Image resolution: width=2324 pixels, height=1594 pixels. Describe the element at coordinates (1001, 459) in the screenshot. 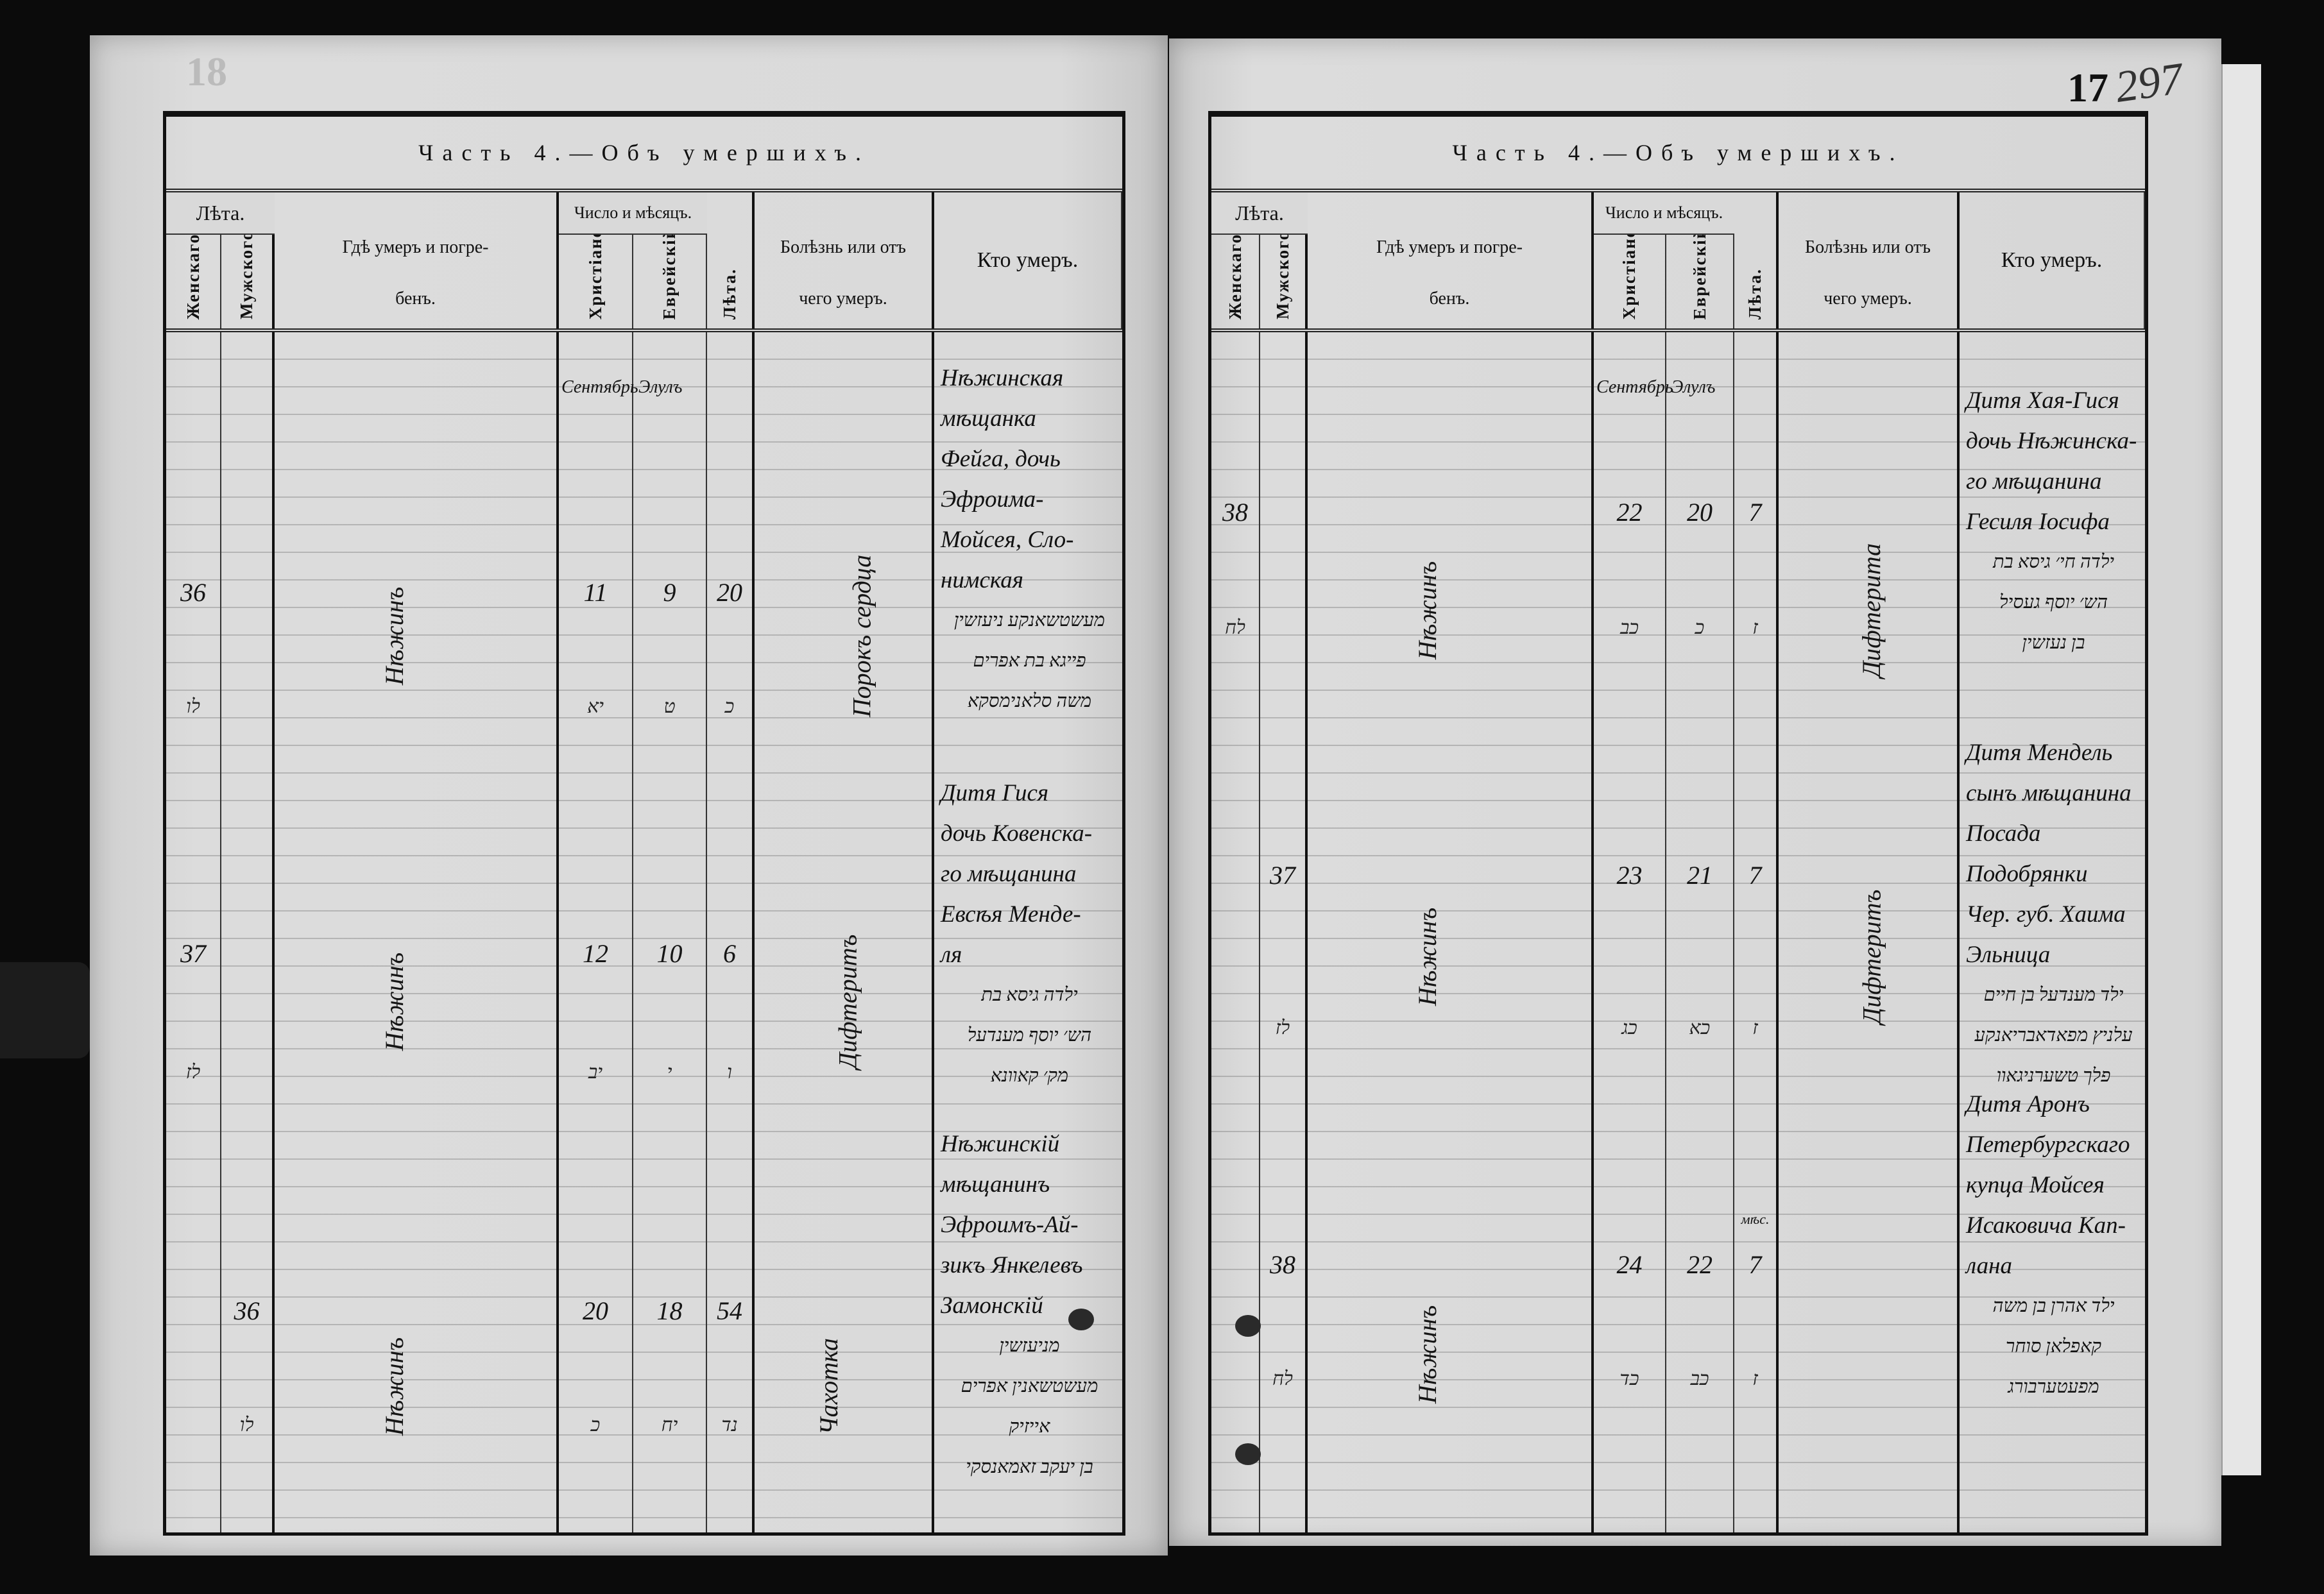

I see `who-line: Фейга, дочь` at that location.